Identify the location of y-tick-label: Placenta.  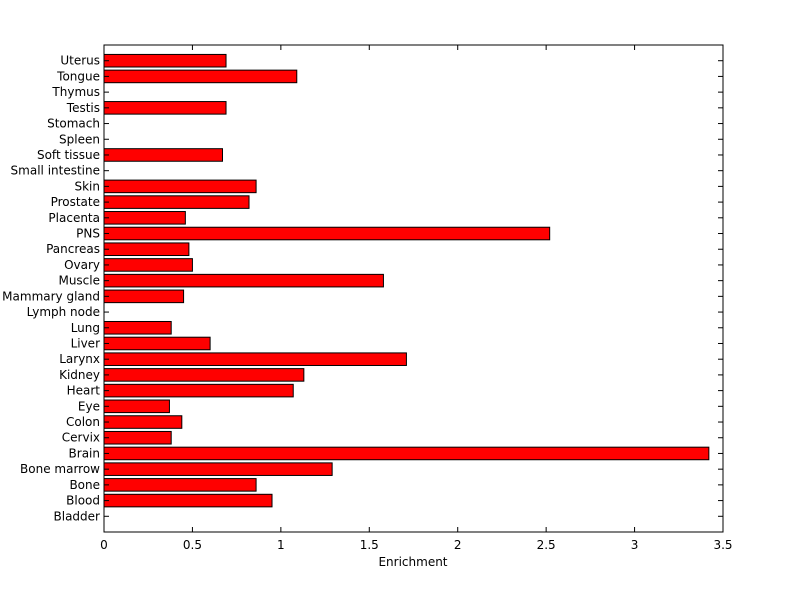
(74, 218).